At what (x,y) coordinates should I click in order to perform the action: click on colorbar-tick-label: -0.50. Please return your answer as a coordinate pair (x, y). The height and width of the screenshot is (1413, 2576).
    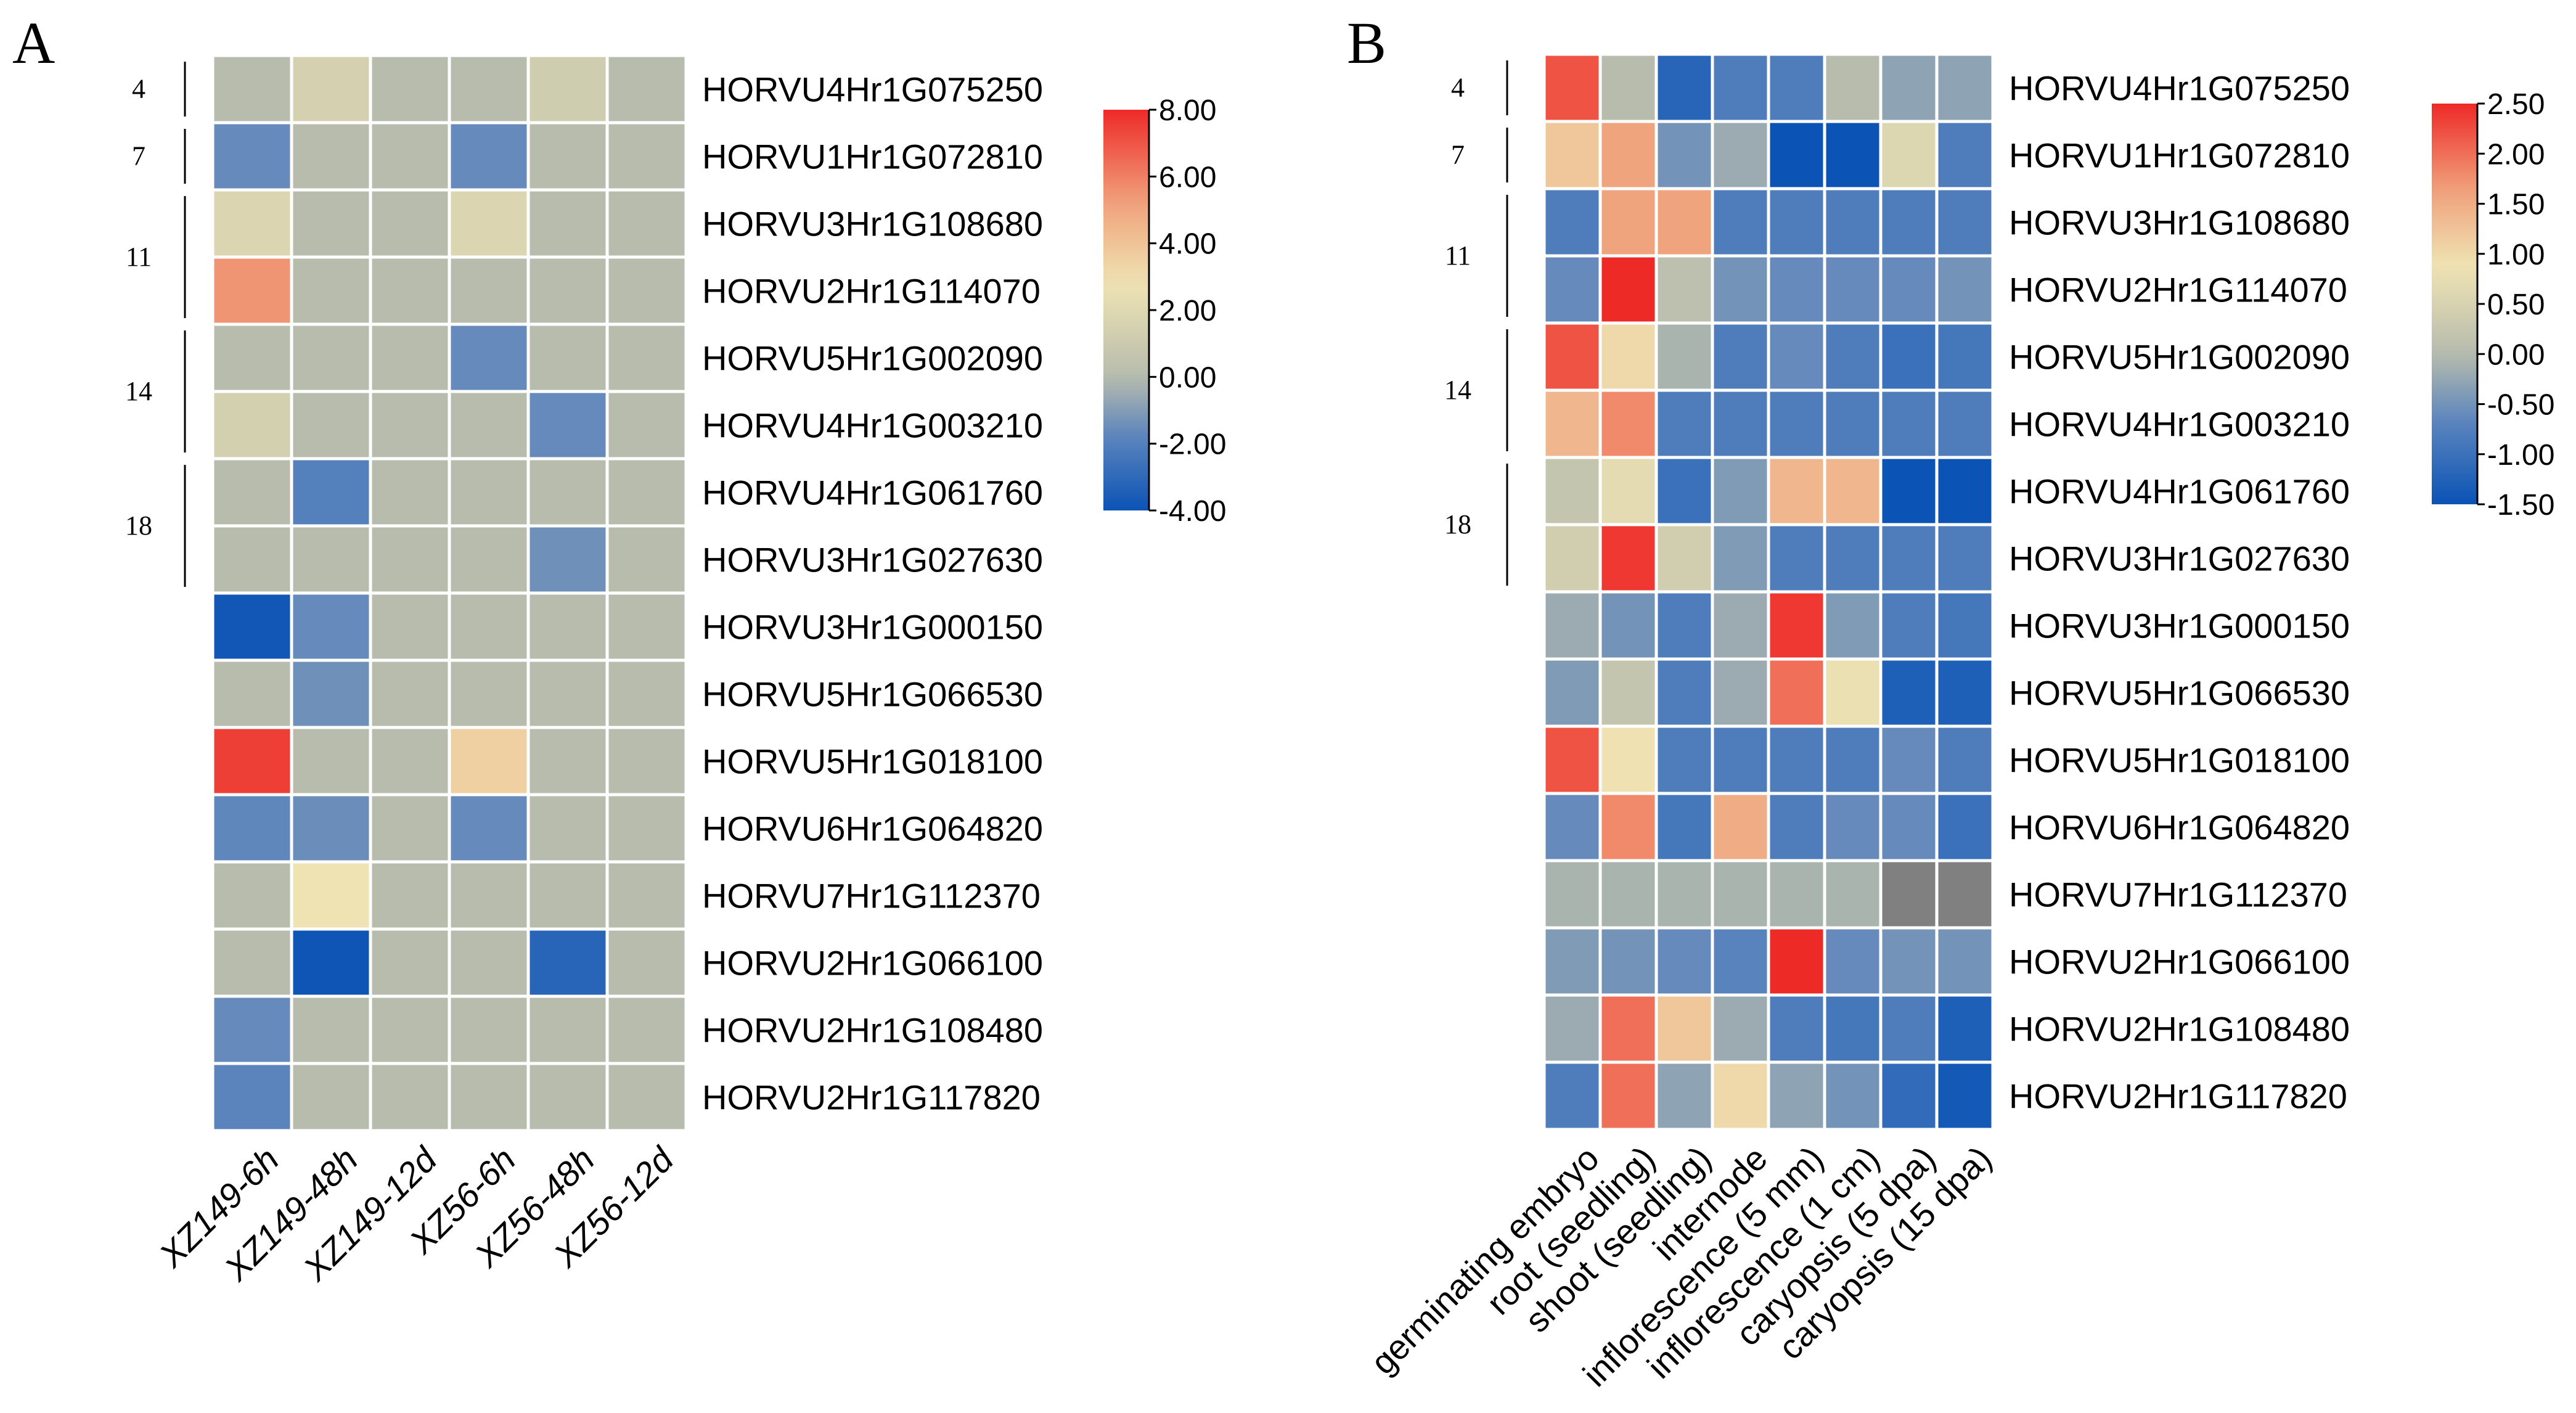
    Looking at the image, I should click on (2520, 406).